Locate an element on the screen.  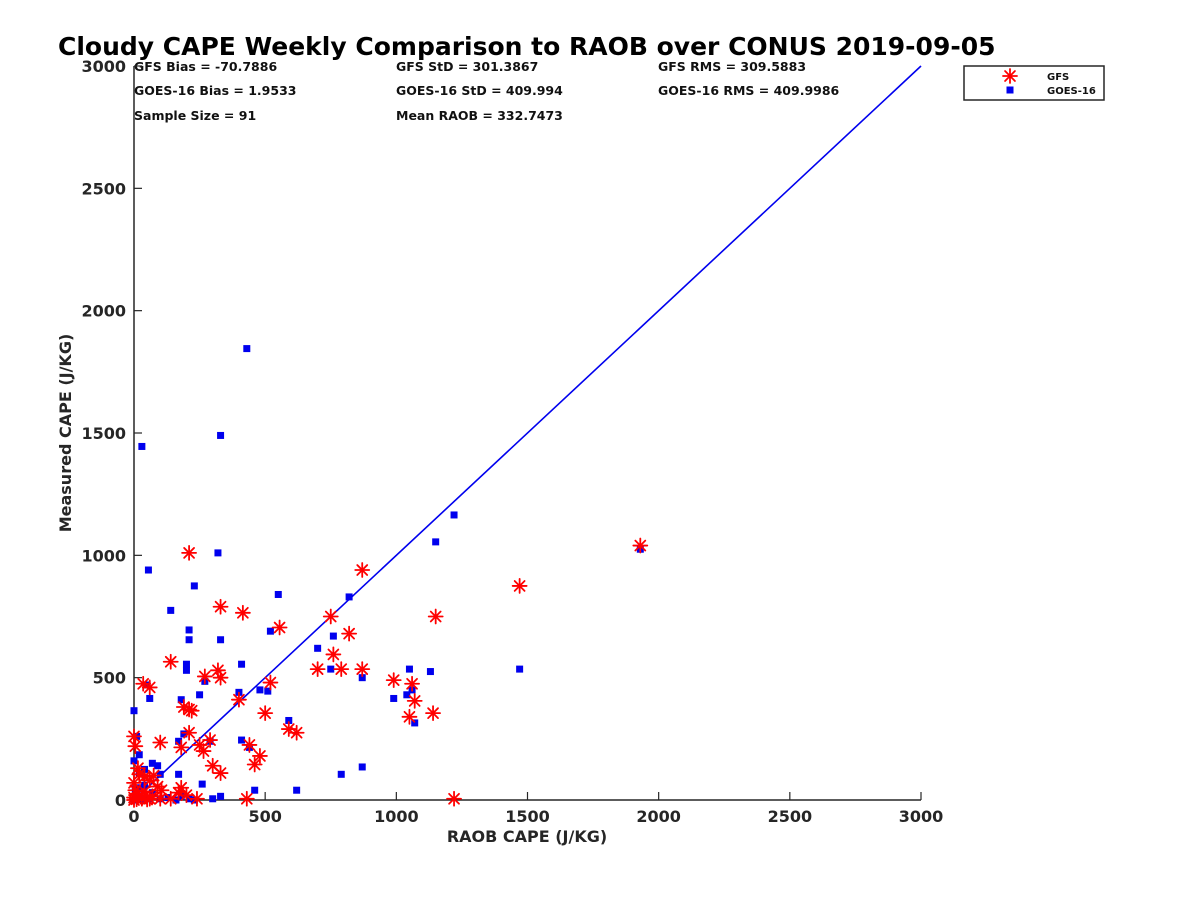
x-tick-label: 3000 is located at coordinates (921, 816).